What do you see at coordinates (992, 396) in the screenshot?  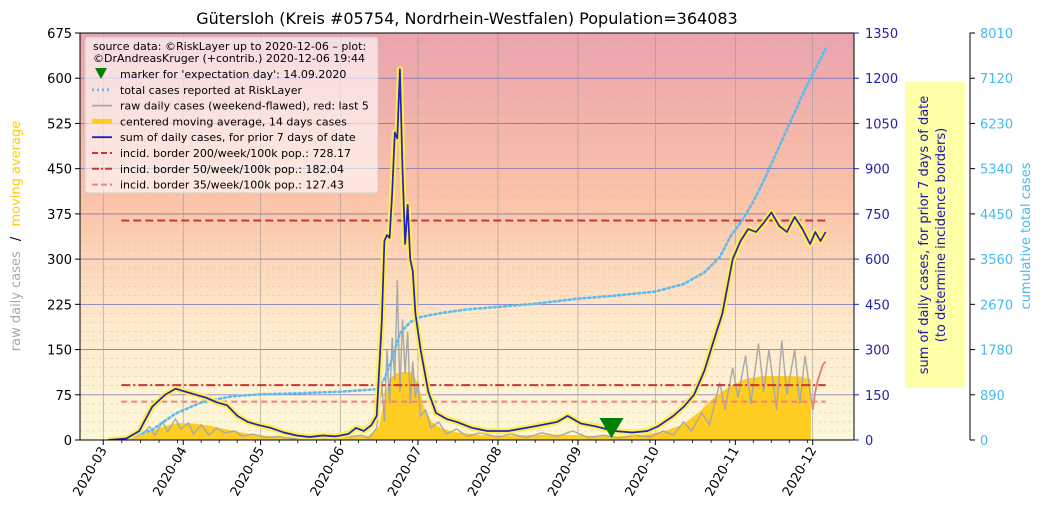 I see `far-right-tick-label: 890` at bounding box center [992, 396].